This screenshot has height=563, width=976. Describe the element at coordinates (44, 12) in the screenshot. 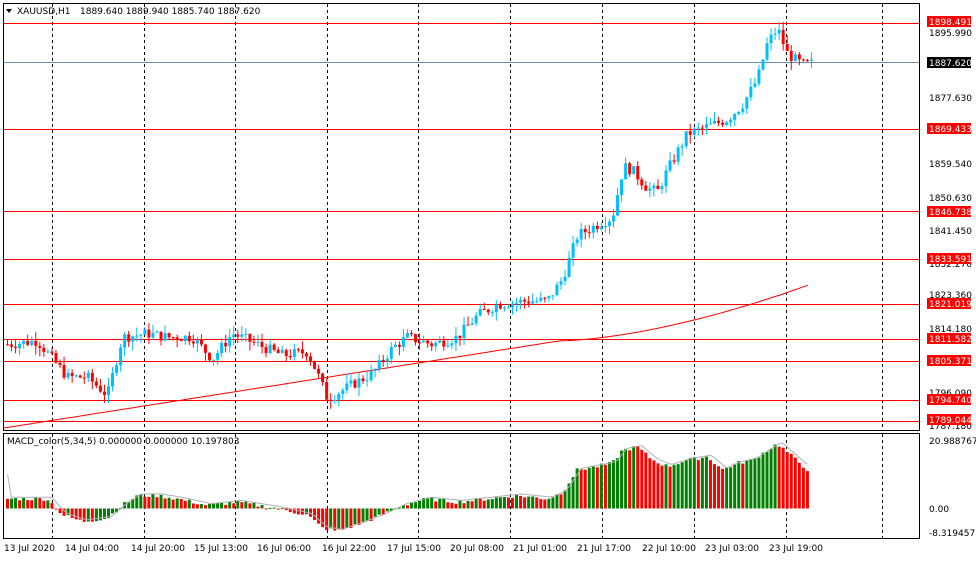

I see `symbol-timeframe: XAUUSD,H1` at that location.